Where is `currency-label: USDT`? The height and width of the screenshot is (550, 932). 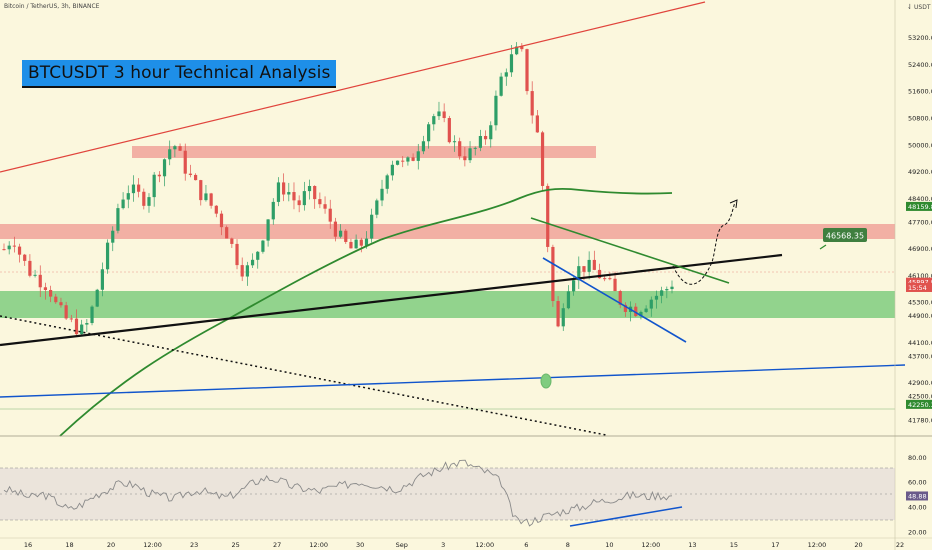 currency-label: USDT is located at coordinates (922, 7).